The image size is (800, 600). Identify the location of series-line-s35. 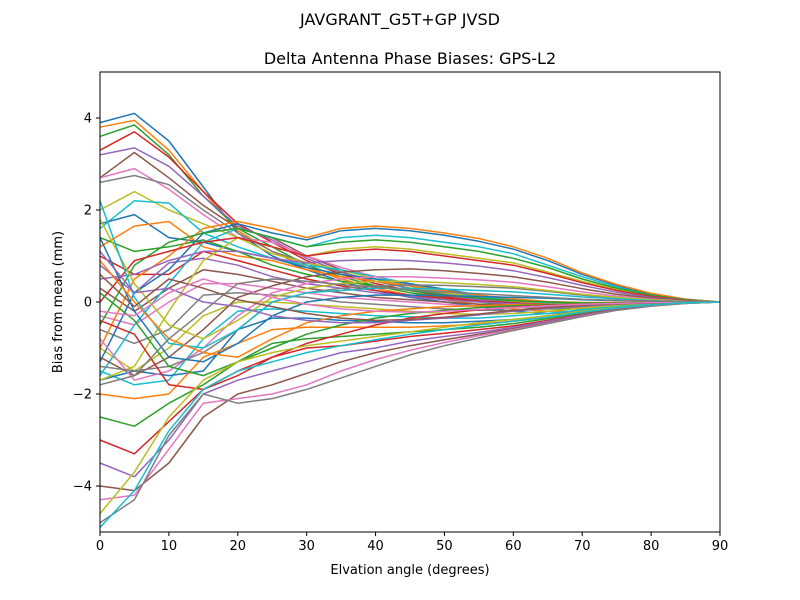
(410, 276).